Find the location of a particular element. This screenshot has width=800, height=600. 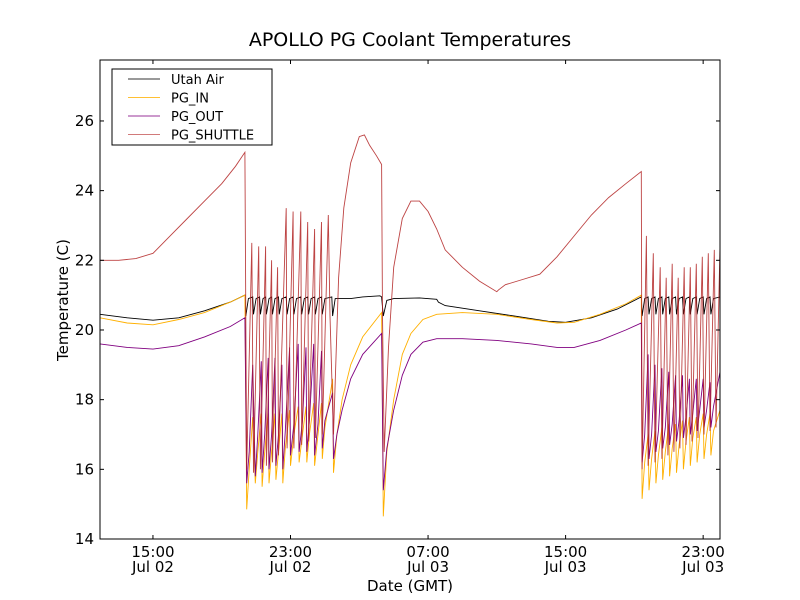

legend-label: Utah Air is located at coordinates (197, 80).